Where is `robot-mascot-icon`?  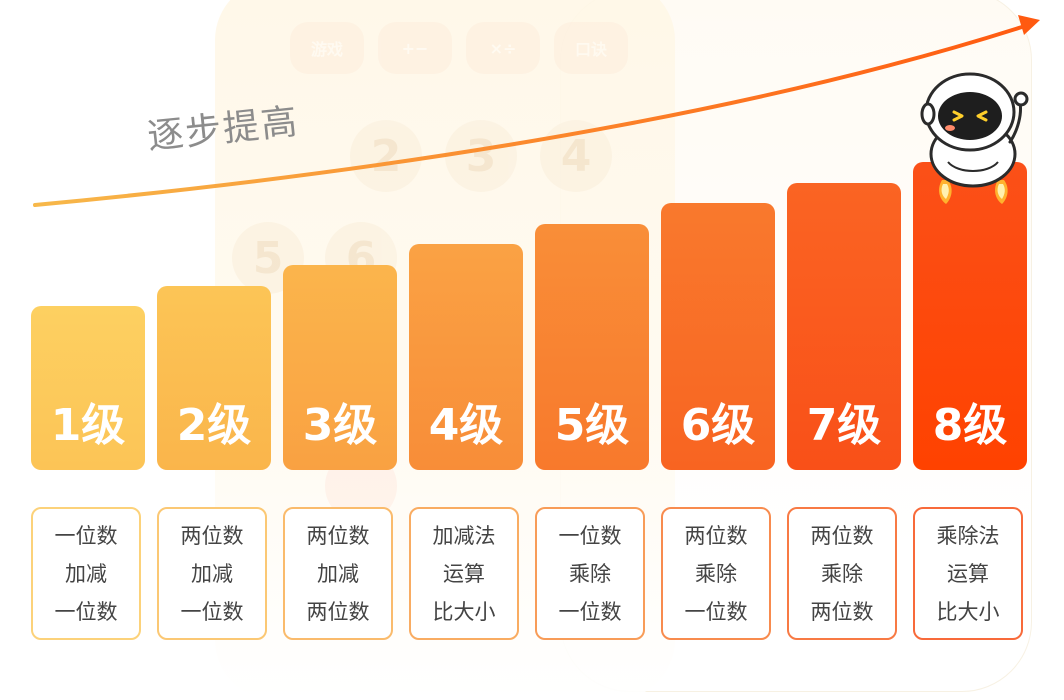 robot-mascot-icon is located at coordinates (974, 138).